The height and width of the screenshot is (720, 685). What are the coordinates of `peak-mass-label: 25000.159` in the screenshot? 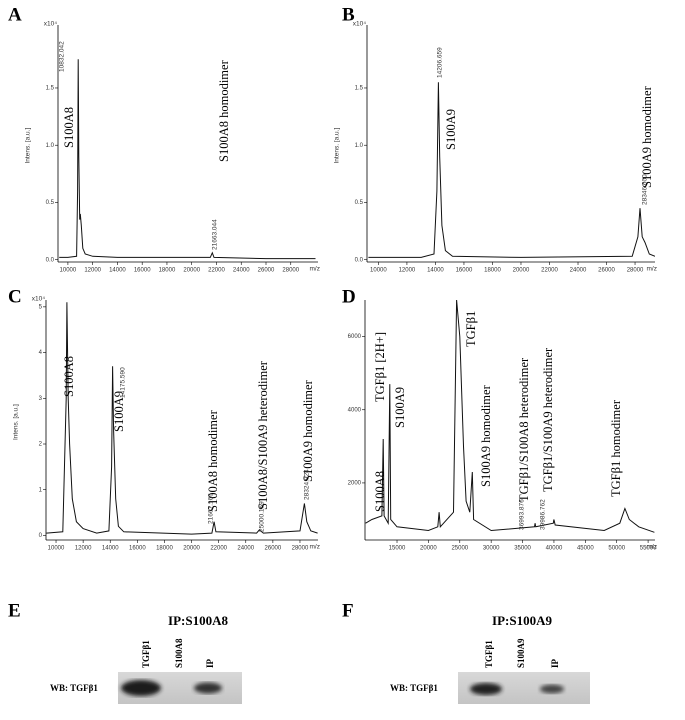 It's located at (262, 516).